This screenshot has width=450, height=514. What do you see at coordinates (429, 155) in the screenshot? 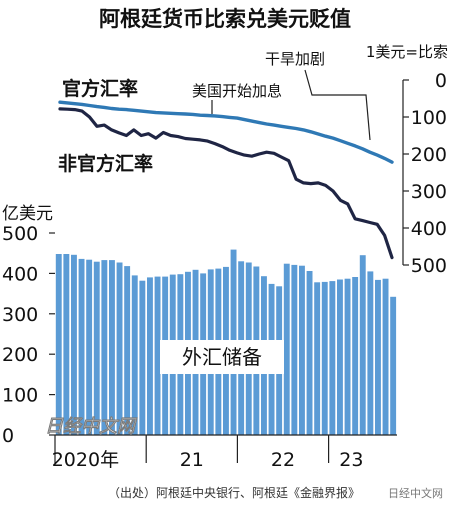
I see `right-tick-label: 200` at bounding box center [429, 155].